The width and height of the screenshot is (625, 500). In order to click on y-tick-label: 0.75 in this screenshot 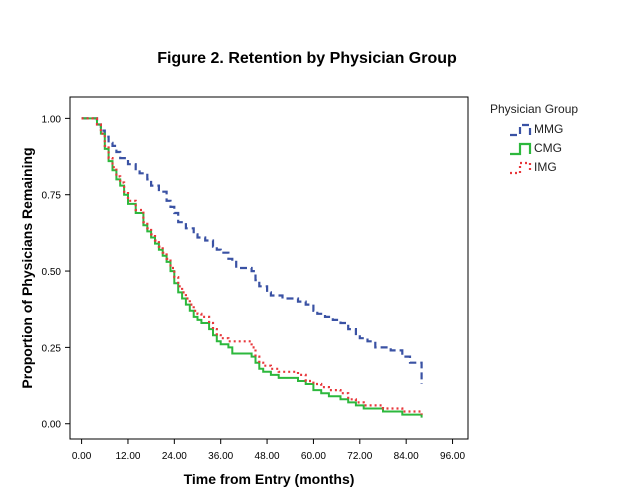, I will do `click(52, 196)`.